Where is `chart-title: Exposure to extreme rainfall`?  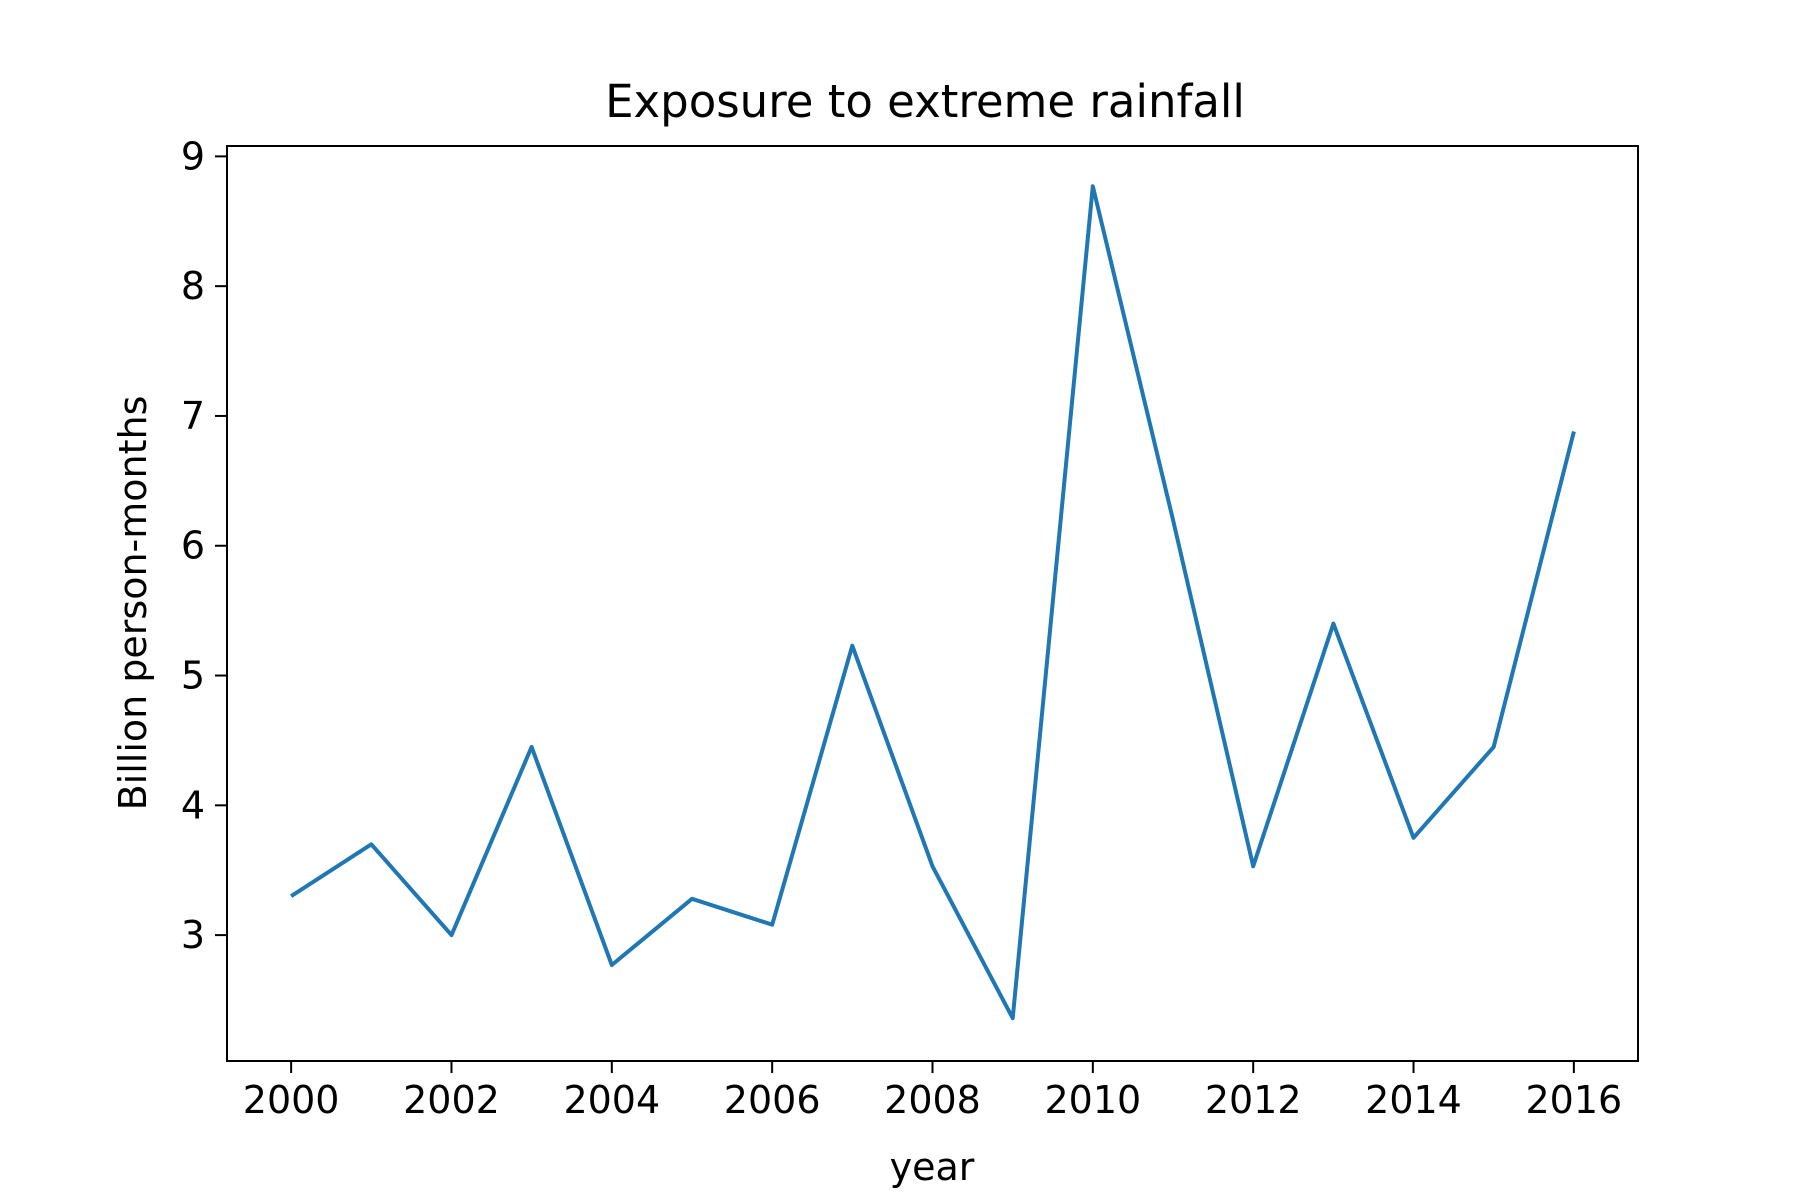
chart-title: Exposure to extreme rainfall is located at coordinates (925, 101).